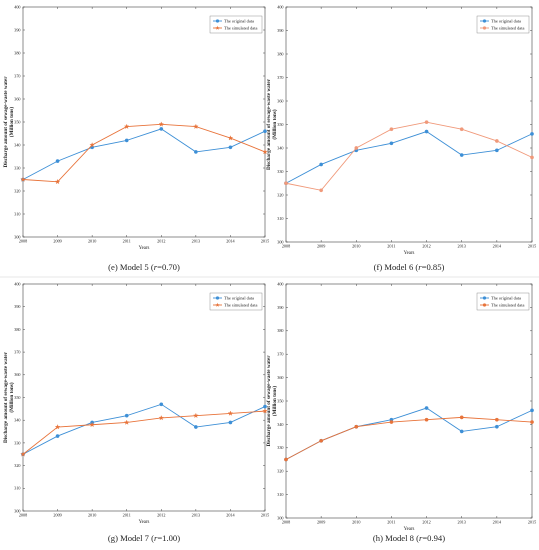  What do you see at coordinates (131, 538) in the screenshot?
I see `caption-prefix: (g) Model 7 (` at bounding box center [131, 538].